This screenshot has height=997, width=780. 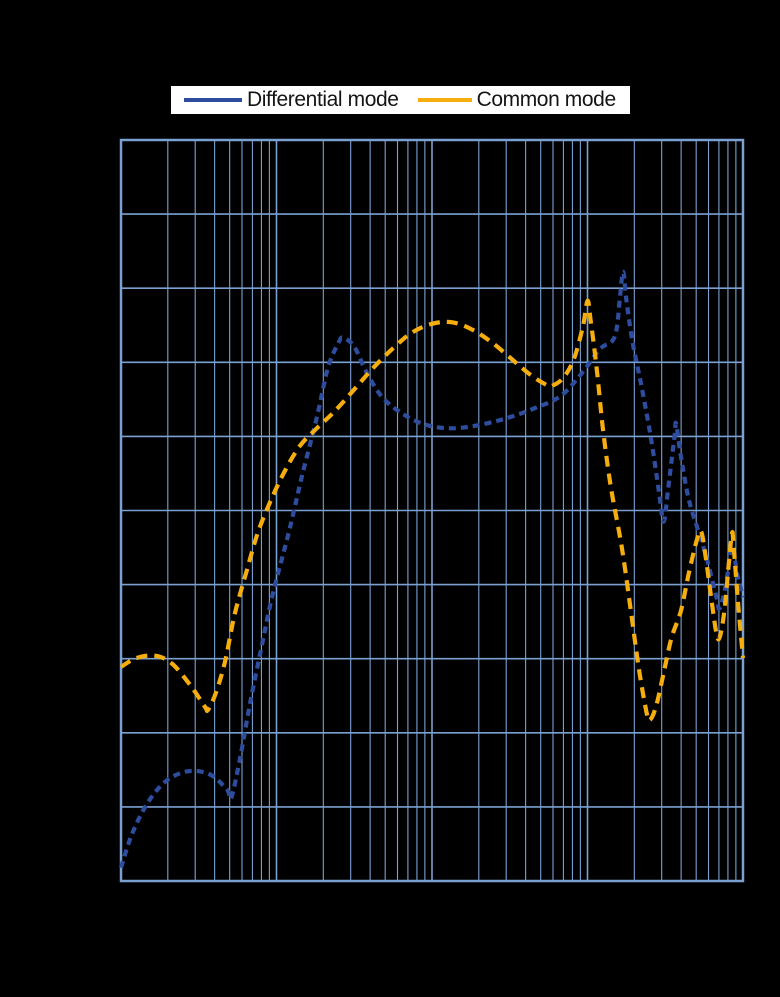 I want to click on legend-item-common-mode: Common mode, so click(x=516, y=100).